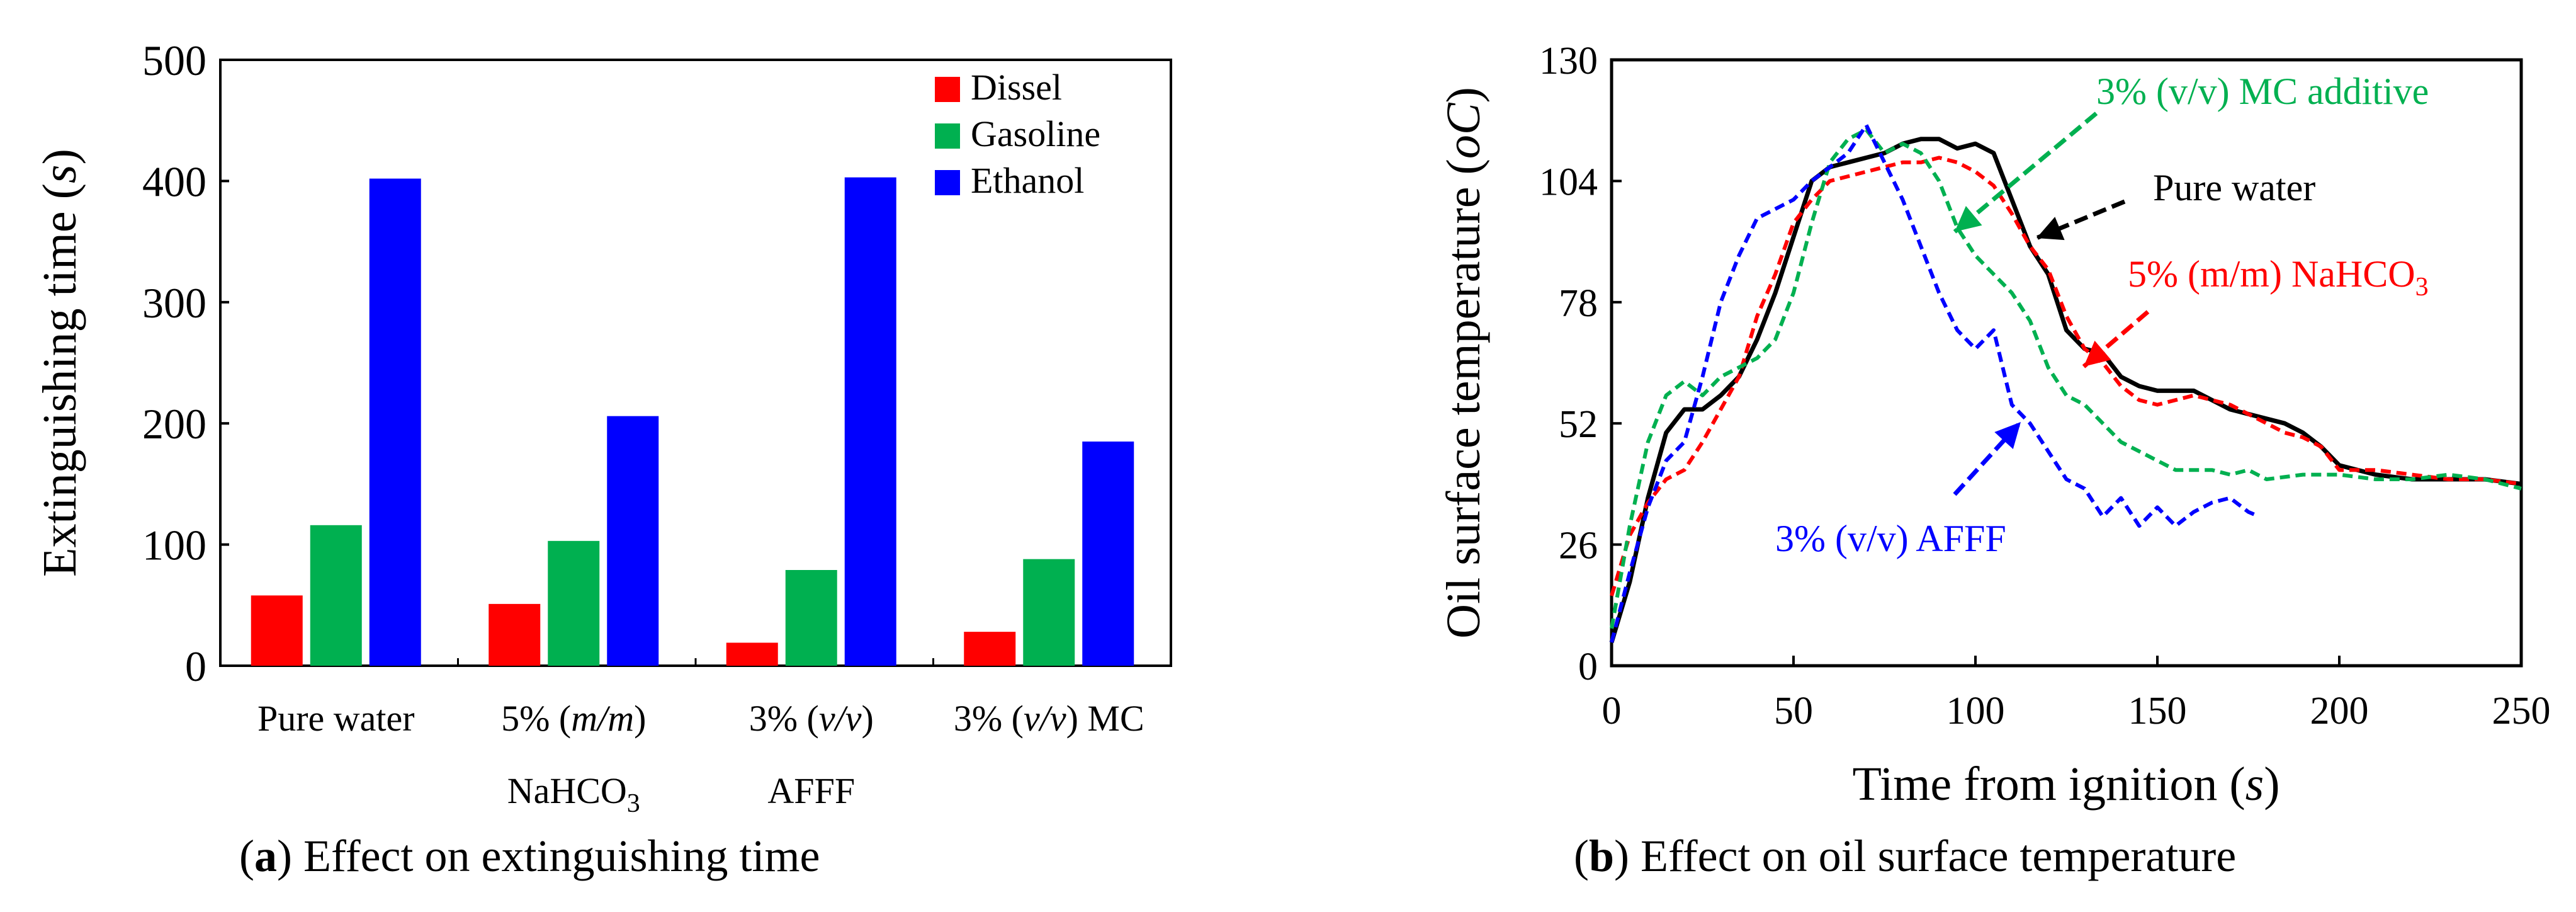 The image size is (2576, 912). Describe the element at coordinates (2080, 220) in the screenshot. I see `annotation-pure-water-arrow-shaft` at that location.